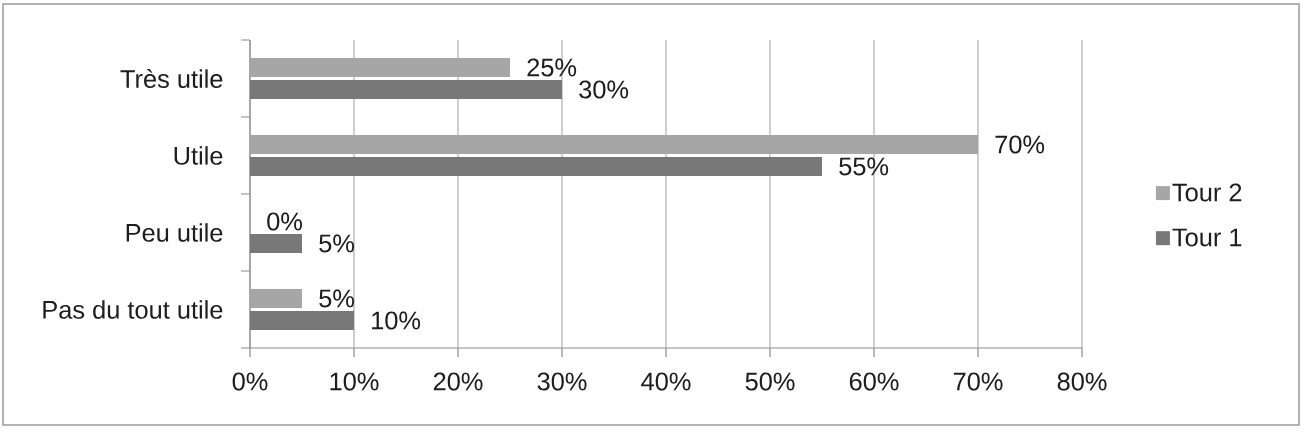 The image size is (1303, 429). Describe the element at coordinates (562, 381) in the screenshot. I see `x-tick-label: 30%` at that location.